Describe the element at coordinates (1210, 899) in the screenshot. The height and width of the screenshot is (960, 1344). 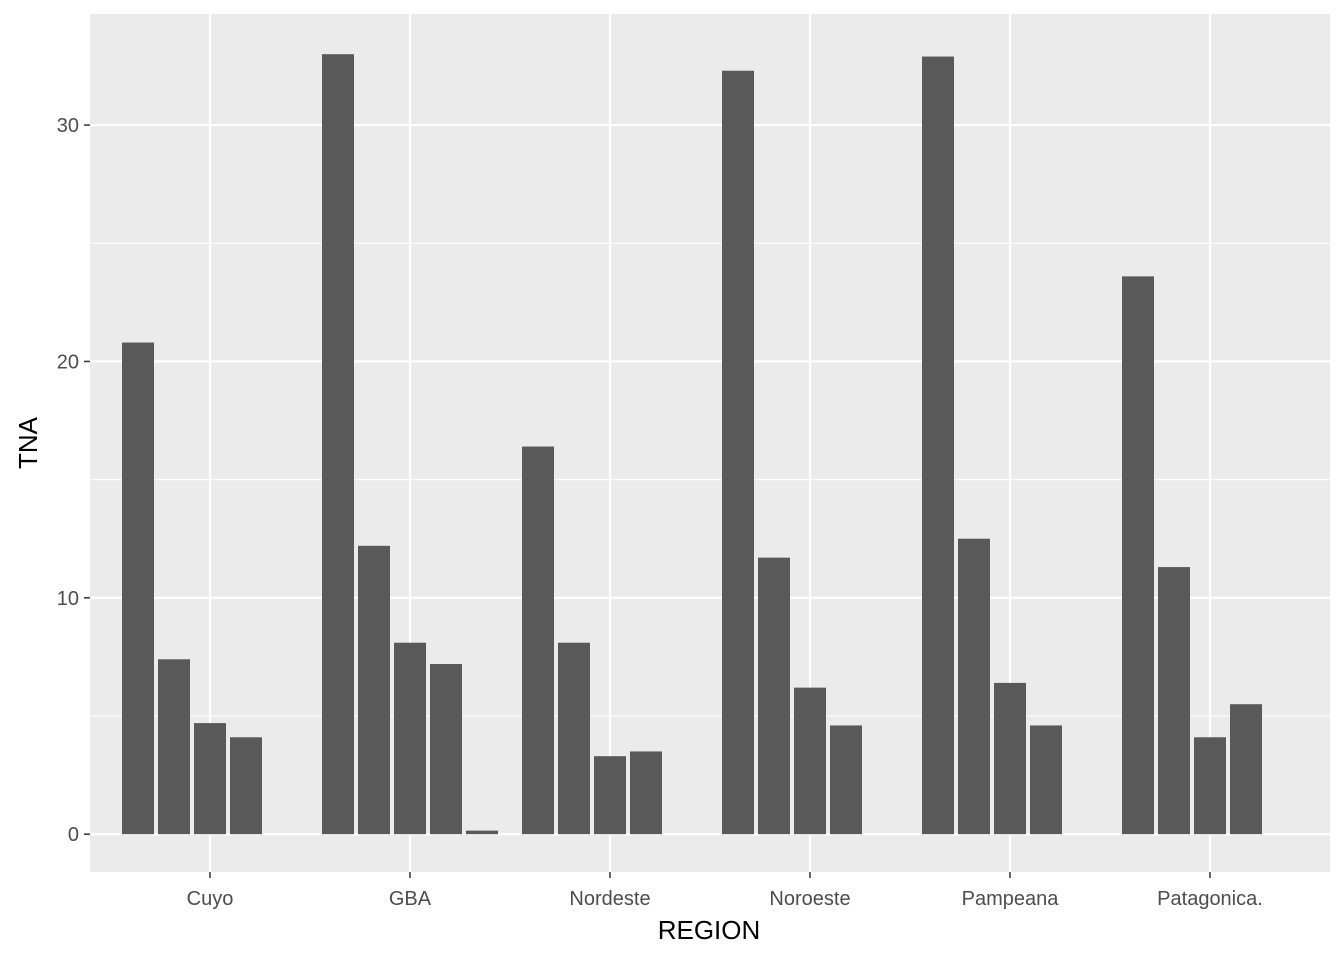
I see `x-tick-label: Patagonica.` at that location.